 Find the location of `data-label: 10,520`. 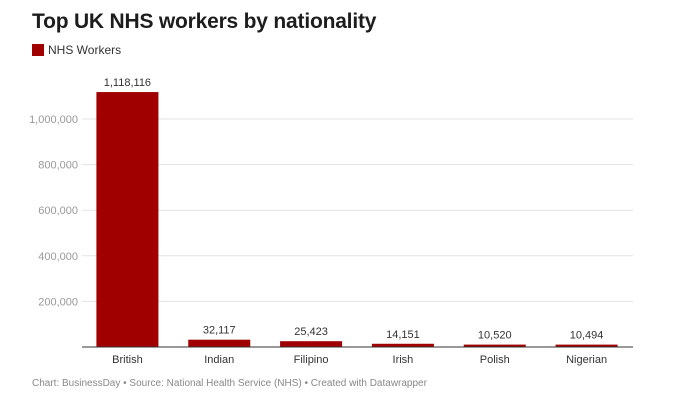

data-label: 10,520 is located at coordinates (495, 336).